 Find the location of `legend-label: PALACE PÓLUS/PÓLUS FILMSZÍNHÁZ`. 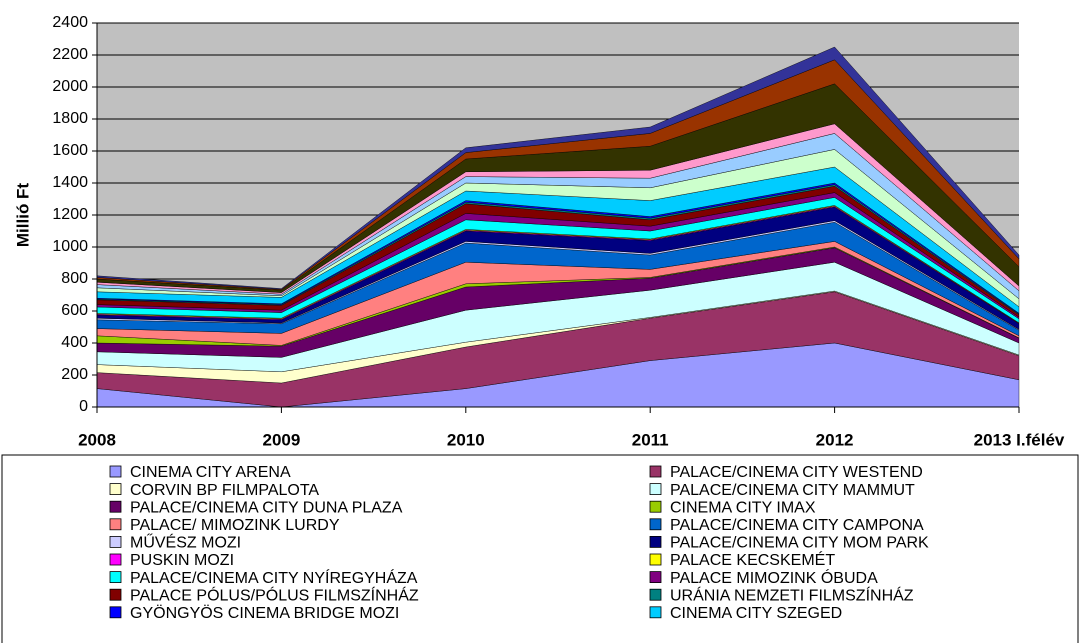

legend-label: PALACE PÓLUS/PÓLUS FILMSZÍNHÁZ is located at coordinates (274, 594).